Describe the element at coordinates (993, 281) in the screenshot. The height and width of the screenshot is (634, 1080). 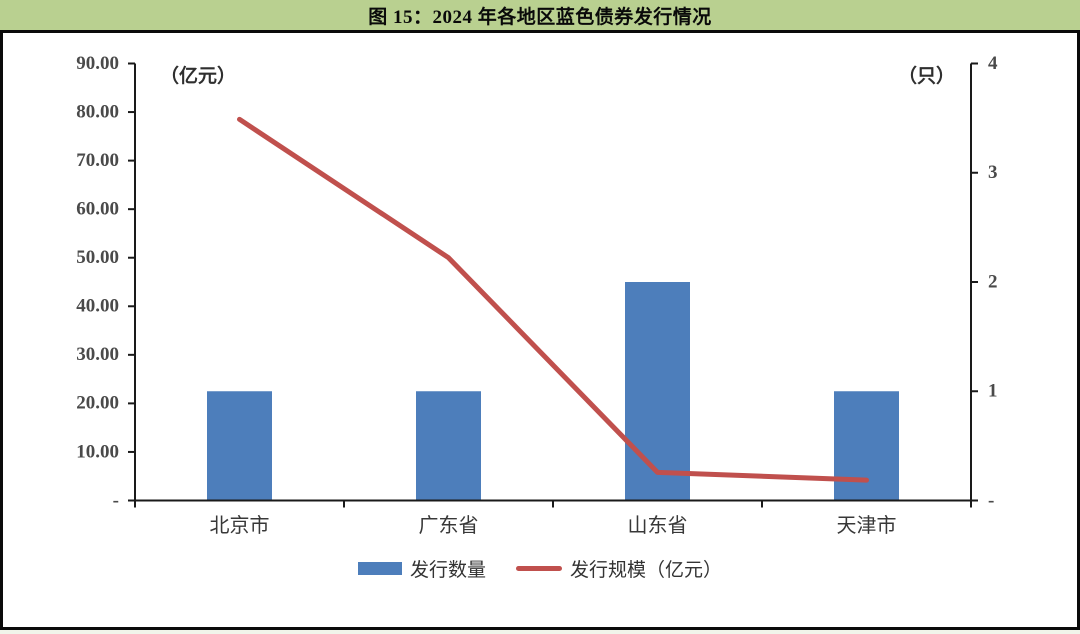
I see `right-axis-tick-label: 2` at that location.